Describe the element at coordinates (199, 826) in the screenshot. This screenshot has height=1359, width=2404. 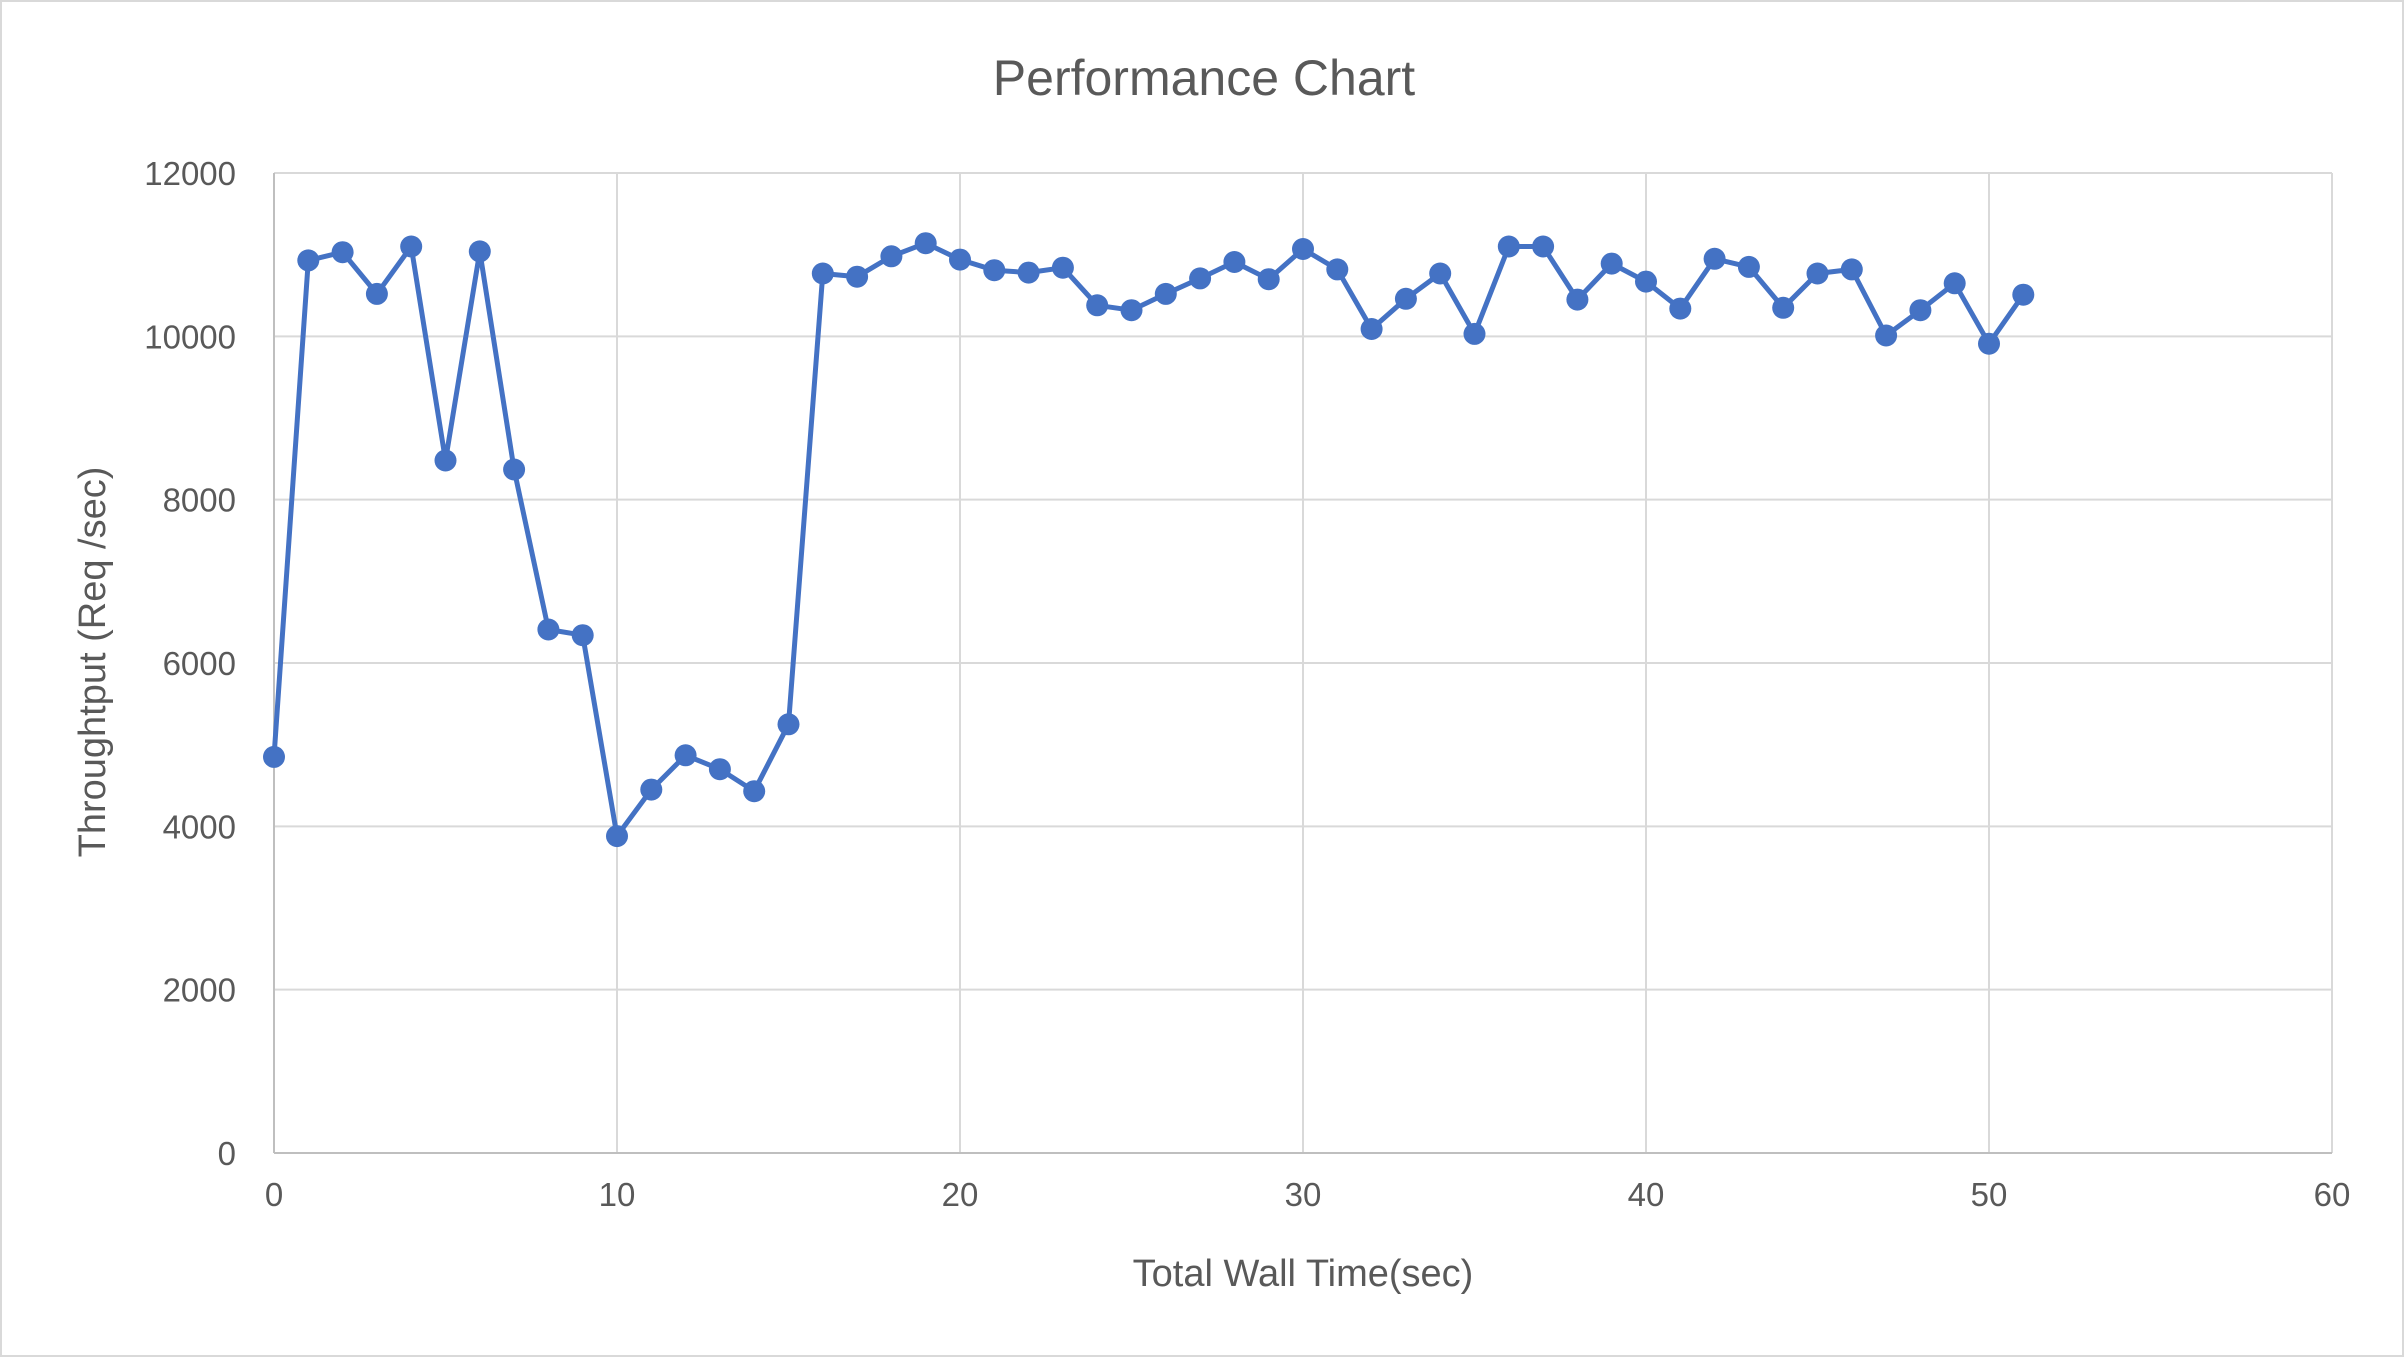
I see `y-tick-label: 4000` at that location.